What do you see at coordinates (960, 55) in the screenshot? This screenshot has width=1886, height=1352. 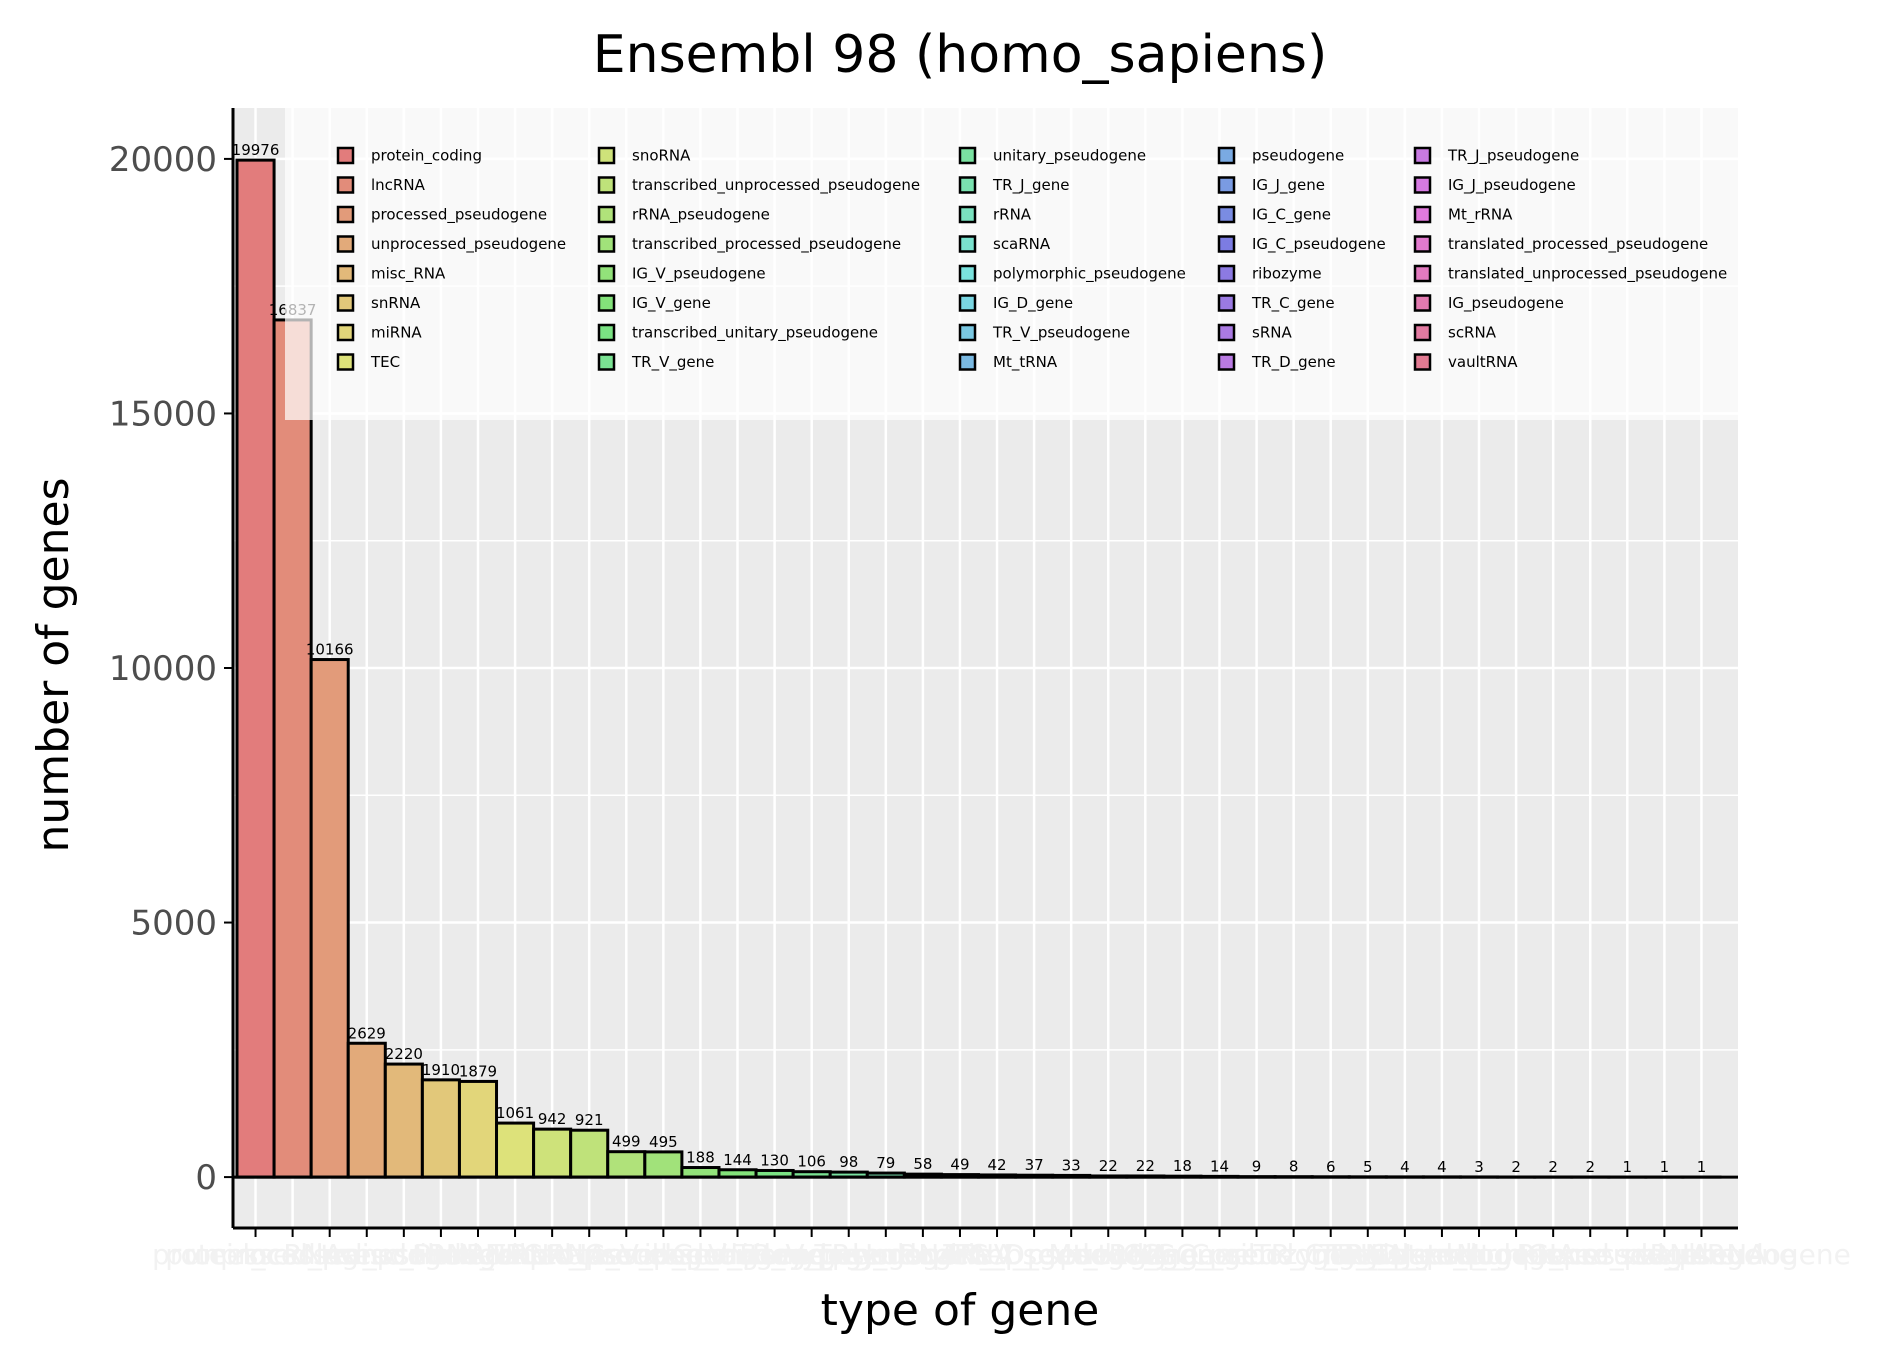 I see `chart-title: Ensembl 98 (homo_sapiens)` at bounding box center [960, 55].